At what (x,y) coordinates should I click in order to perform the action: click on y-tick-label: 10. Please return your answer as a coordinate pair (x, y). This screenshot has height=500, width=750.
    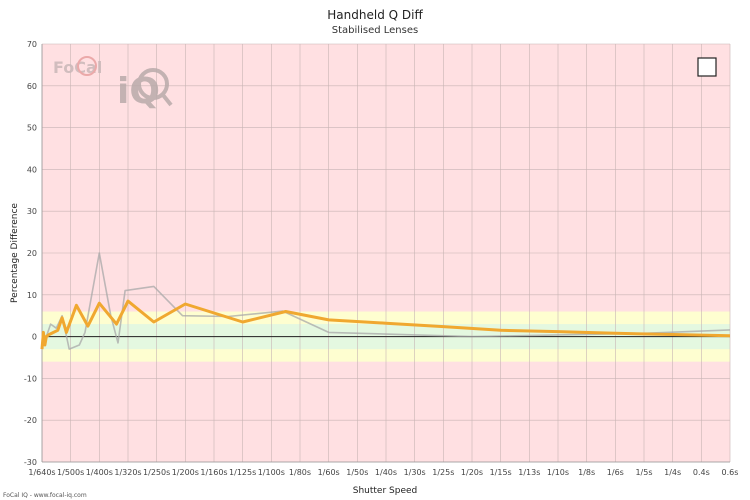
    Looking at the image, I should click on (32, 295).